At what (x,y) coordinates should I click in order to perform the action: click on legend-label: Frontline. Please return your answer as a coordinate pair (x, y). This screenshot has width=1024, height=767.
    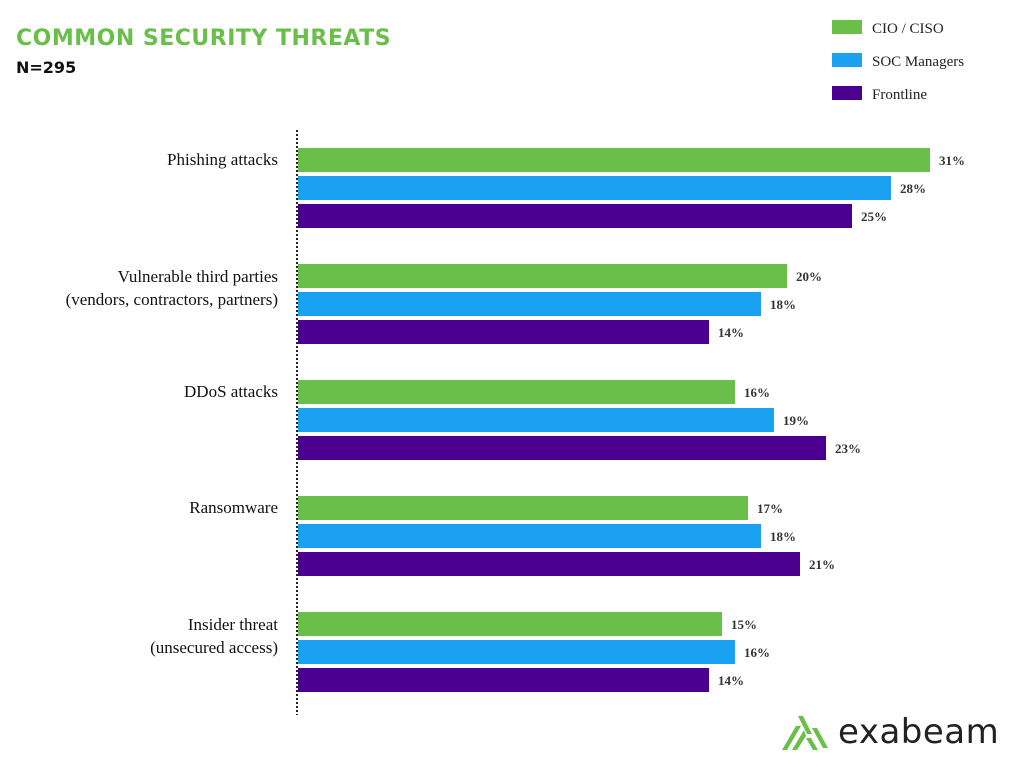
    Looking at the image, I should click on (899, 95).